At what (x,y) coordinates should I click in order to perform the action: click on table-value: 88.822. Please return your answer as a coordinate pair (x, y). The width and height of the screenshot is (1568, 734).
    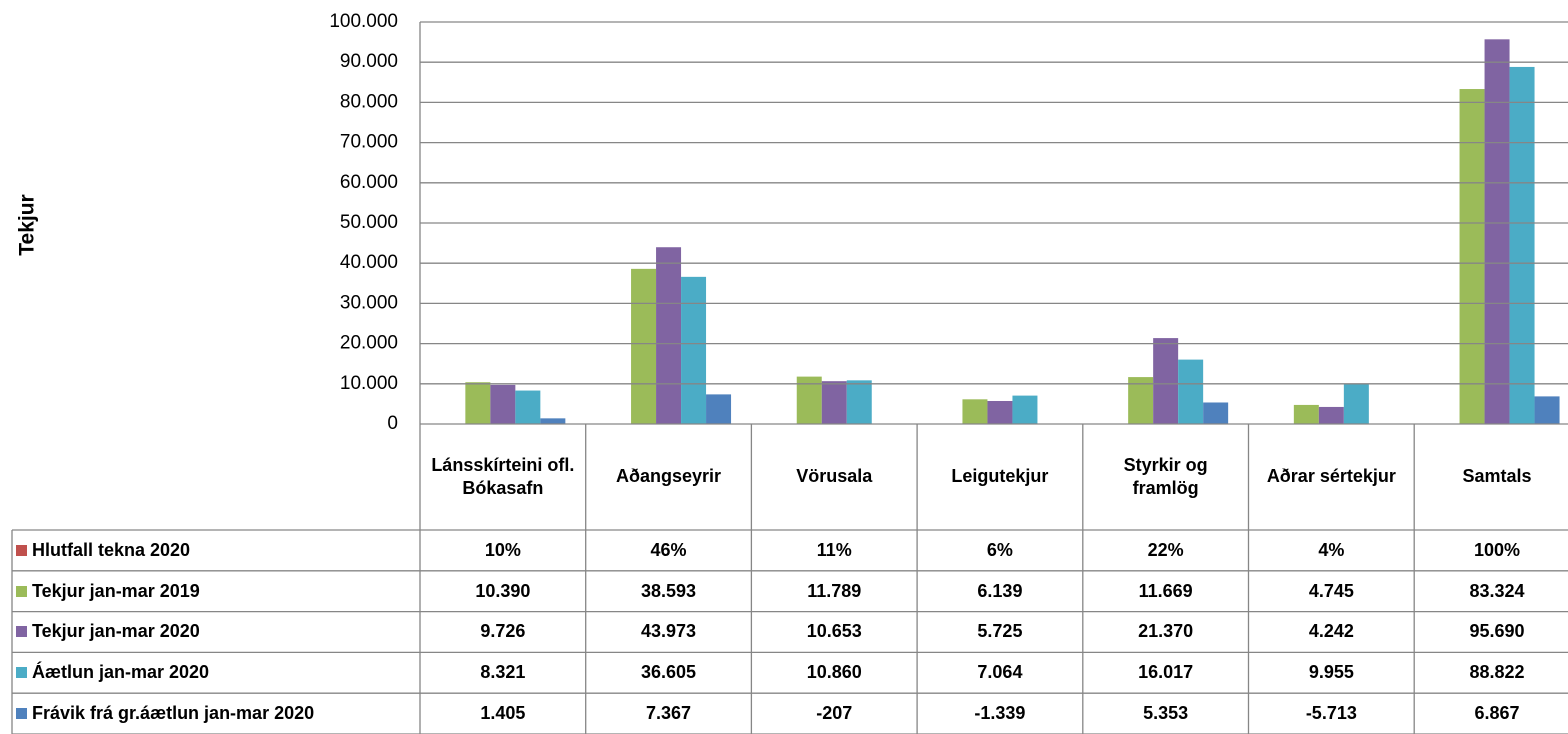
    Looking at the image, I should click on (1497, 672).